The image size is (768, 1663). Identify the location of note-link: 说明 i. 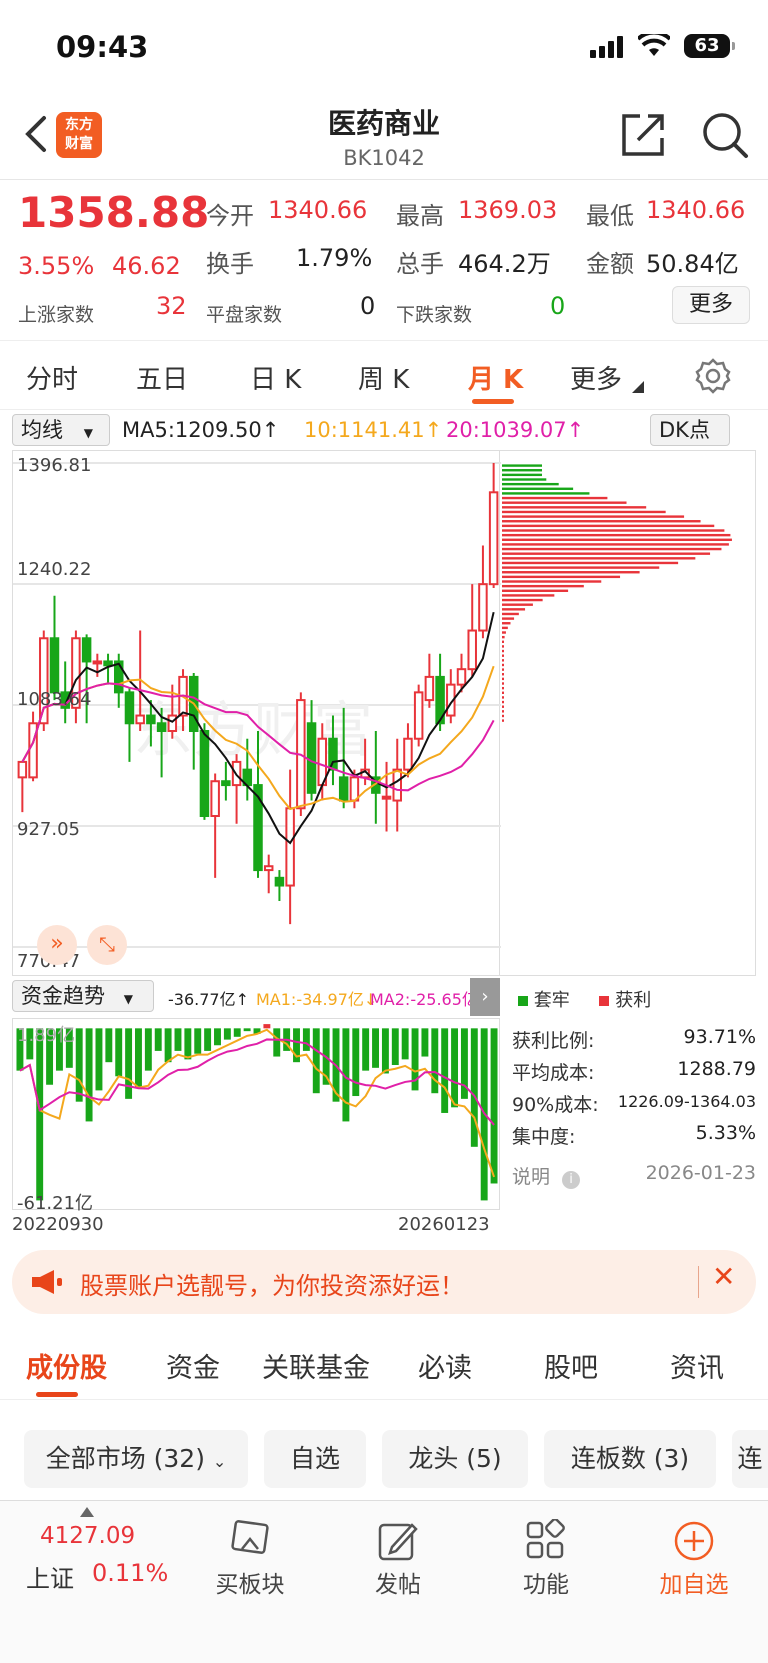
(546, 1175).